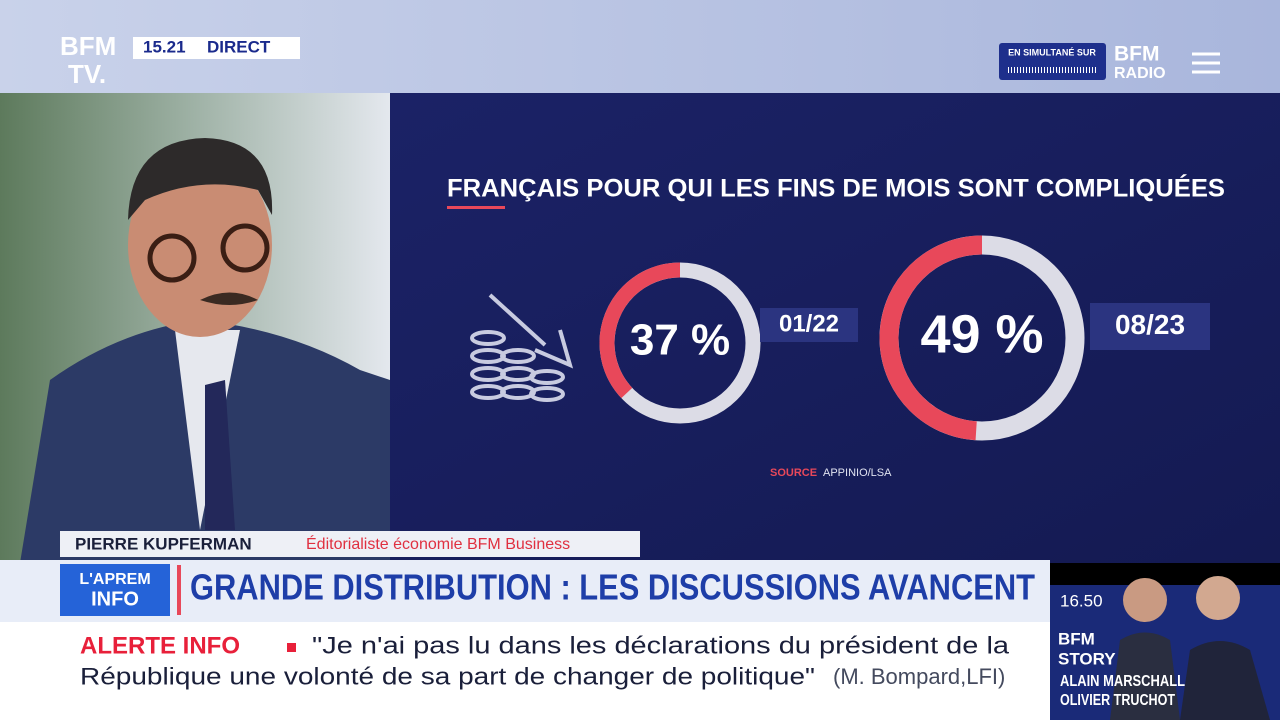 This screenshot has width=1280, height=720. I want to click on title-underline, so click(476, 207).